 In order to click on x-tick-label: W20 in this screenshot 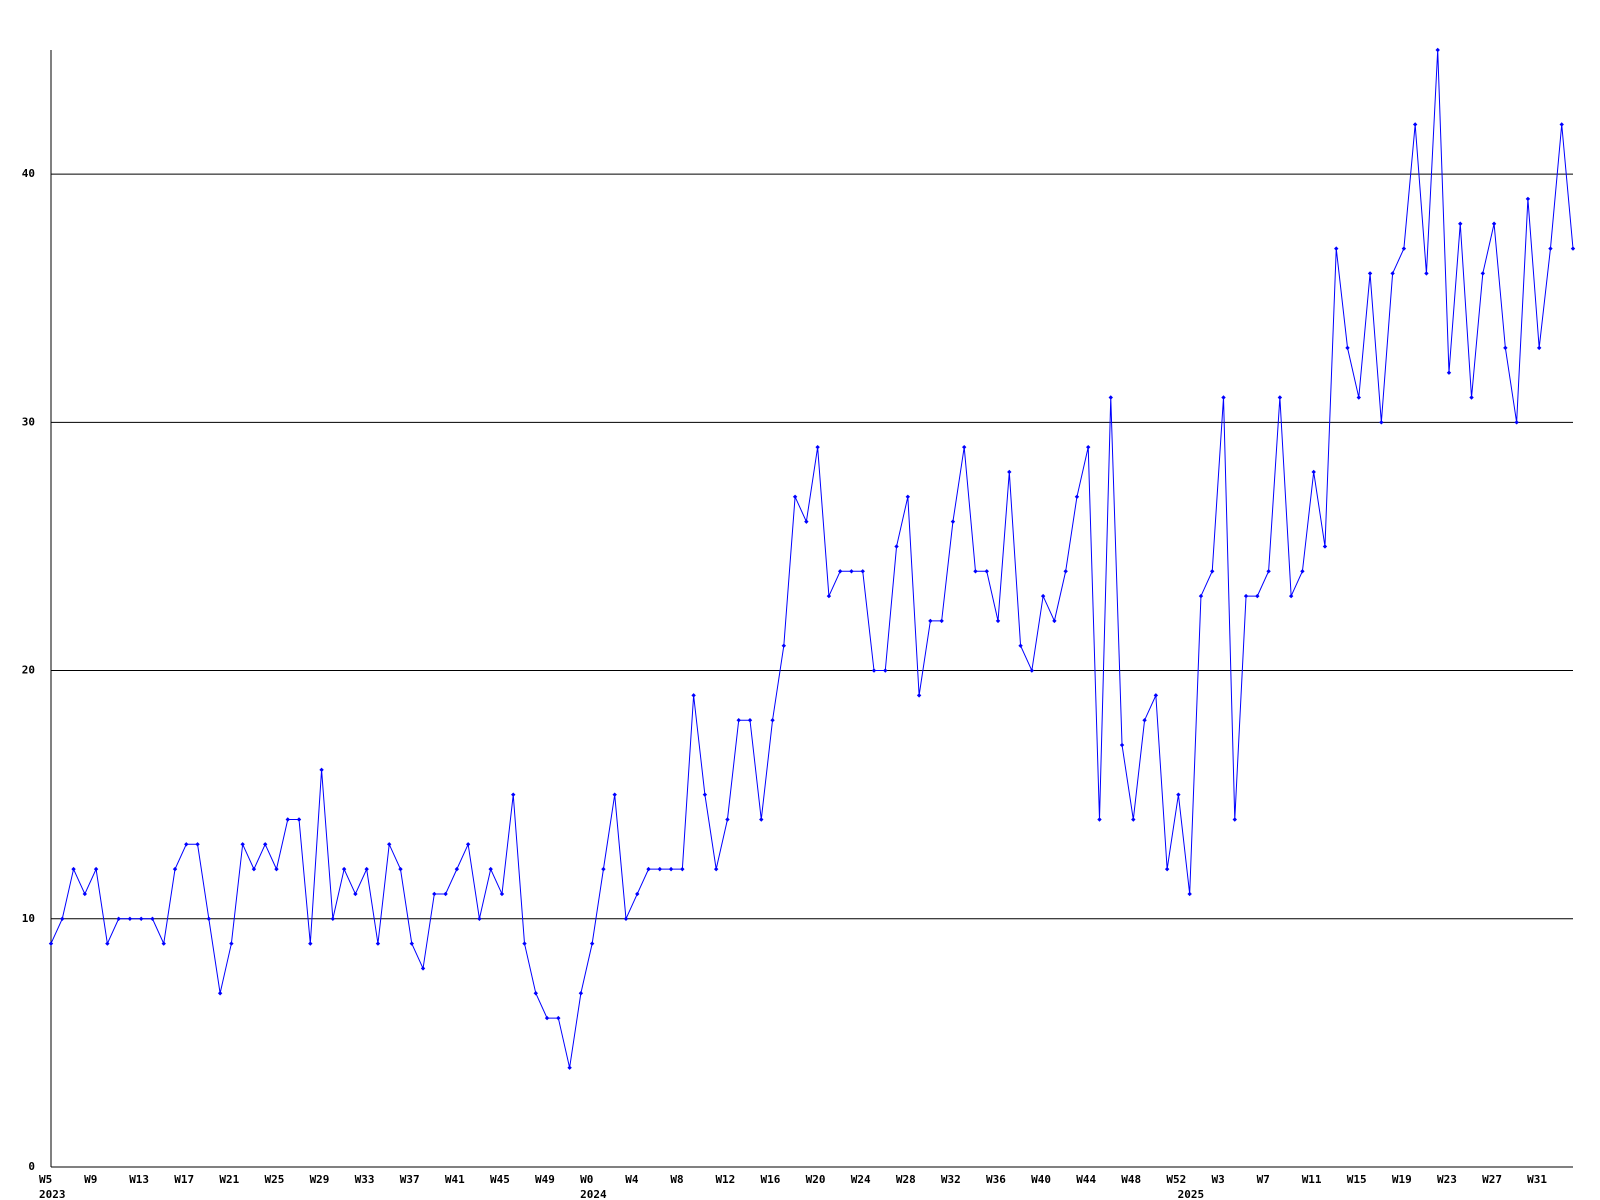, I will do `click(816, 1179)`.